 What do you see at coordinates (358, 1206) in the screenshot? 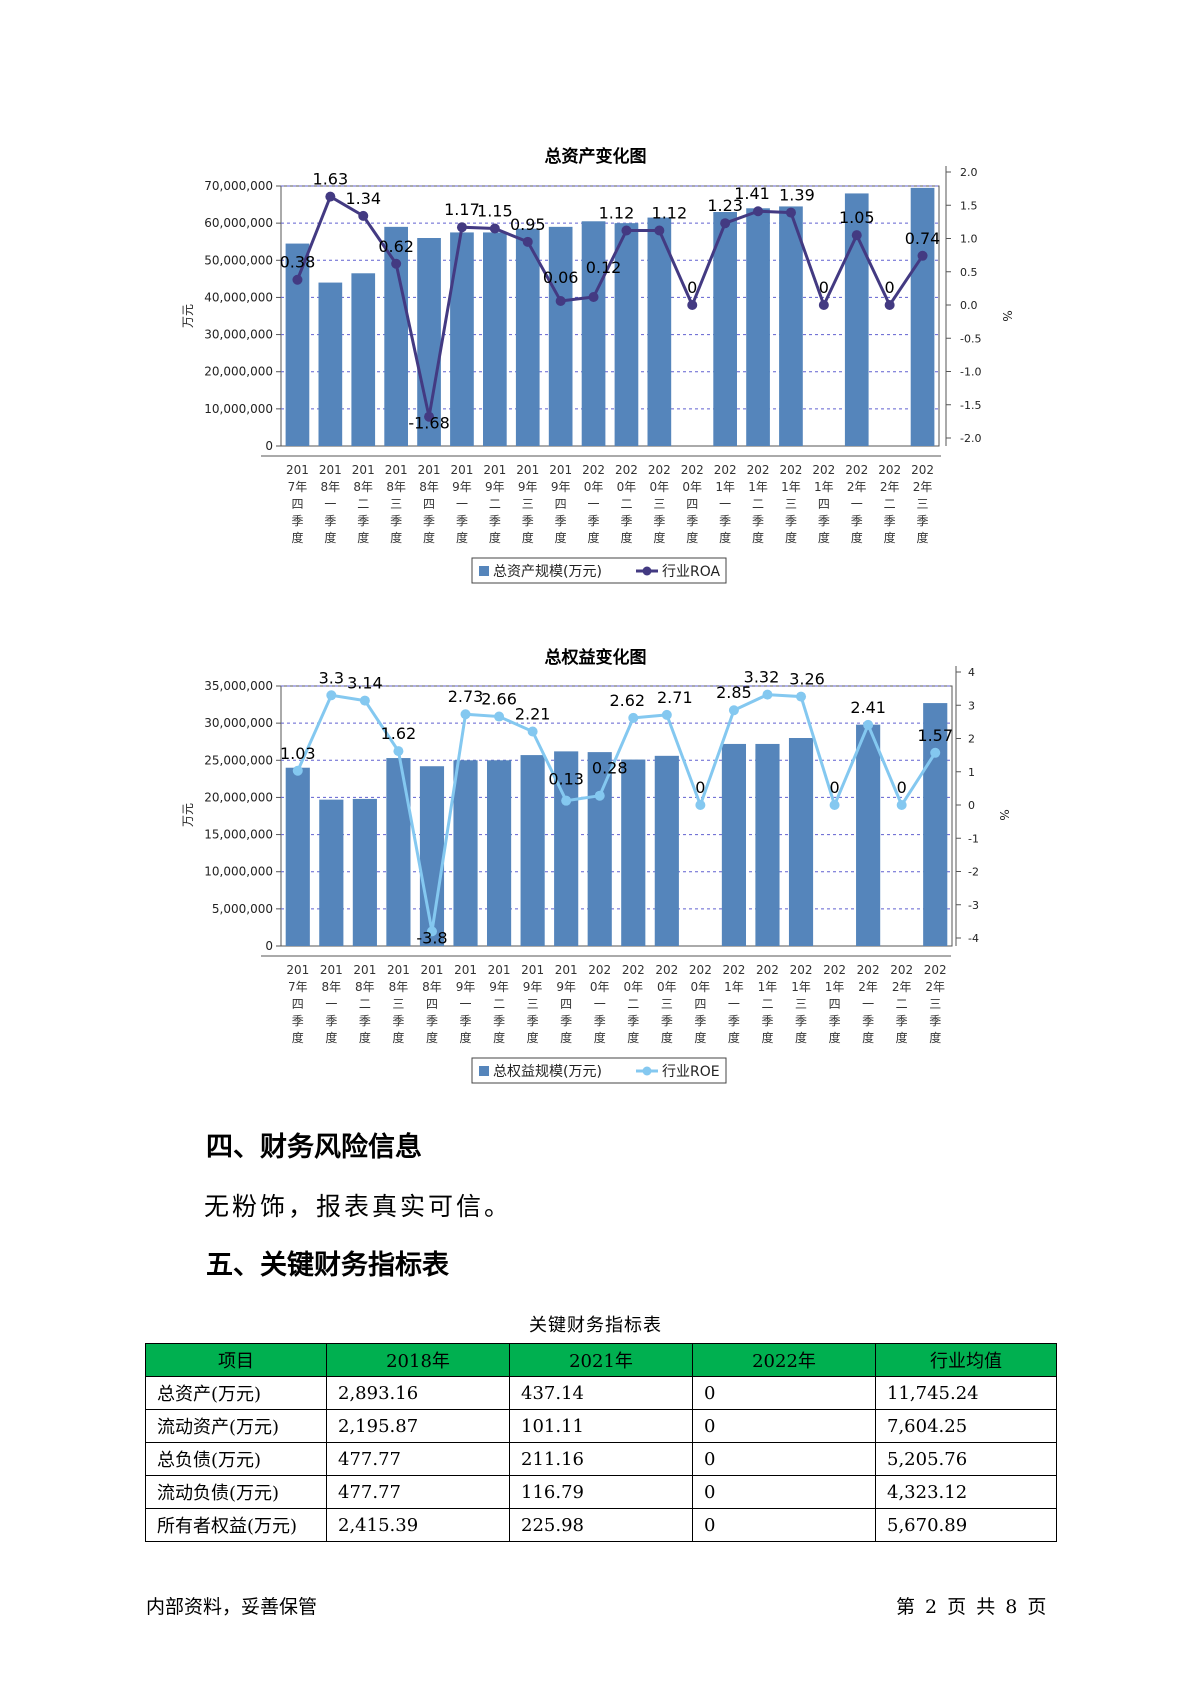
I see `risk-text: 无粉饰，报表真实可信。` at bounding box center [358, 1206].